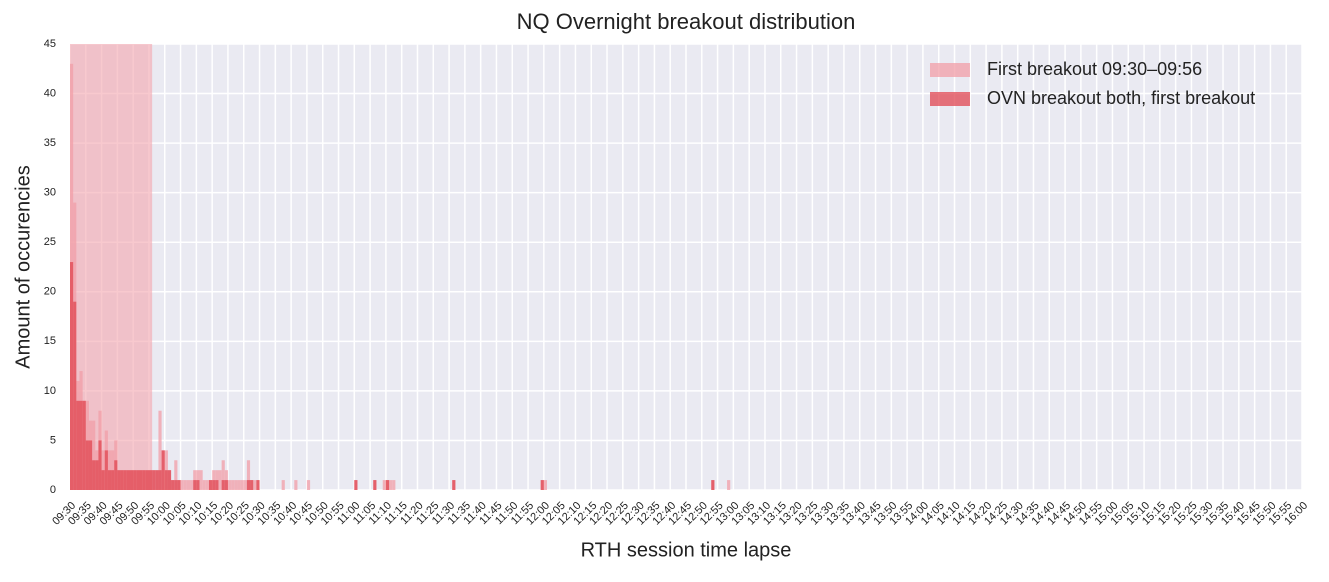 The height and width of the screenshot is (582, 1329). What do you see at coordinates (53, 490) in the screenshot?
I see `y-tick-label: 0` at bounding box center [53, 490].